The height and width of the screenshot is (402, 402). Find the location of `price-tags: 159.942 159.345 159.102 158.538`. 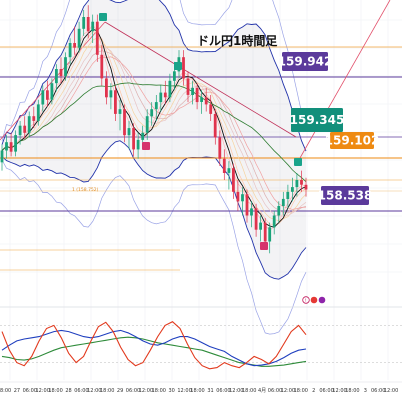

price-tags: 159.942 159.345 159.102 158.538 is located at coordinates (329, 128).